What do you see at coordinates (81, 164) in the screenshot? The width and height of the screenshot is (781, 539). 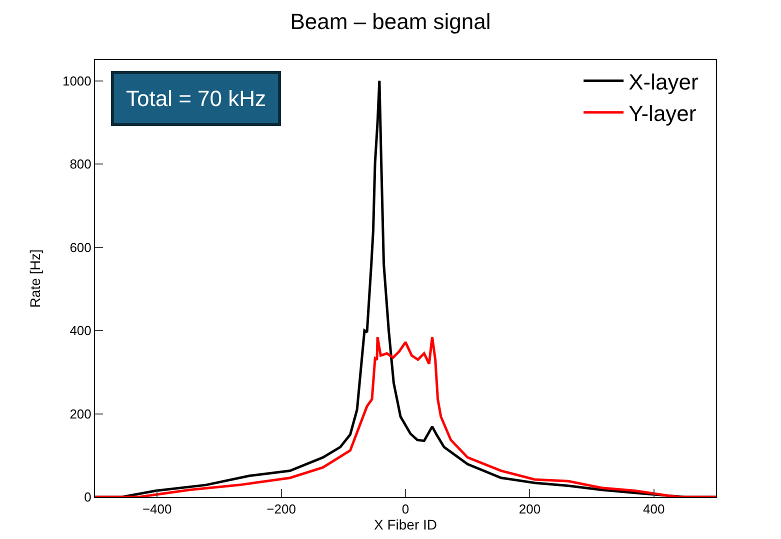 I see `y-tick-label: 800` at bounding box center [81, 164].